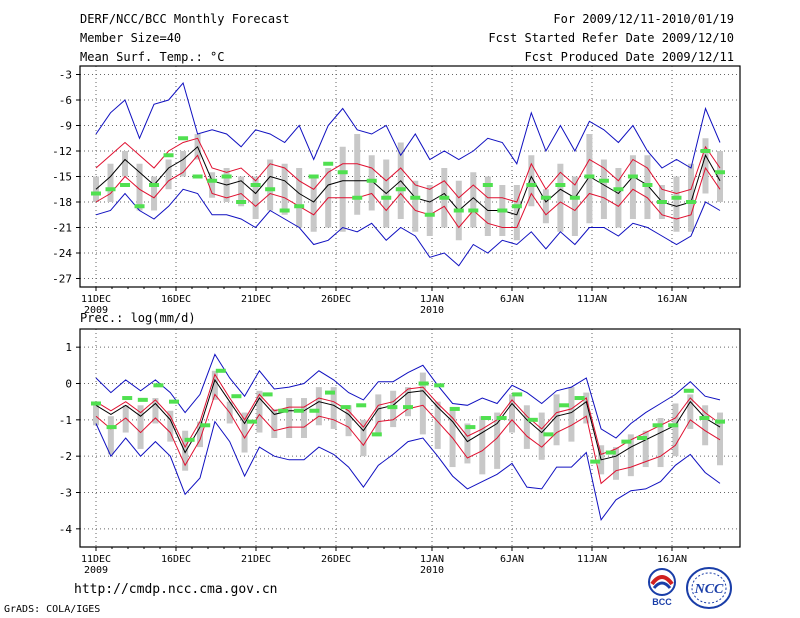 This screenshot has height=618, width=800. What do you see at coordinates (68, 384) in the screenshot?
I see `prec-y-tick-label: 0` at bounding box center [68, 384].